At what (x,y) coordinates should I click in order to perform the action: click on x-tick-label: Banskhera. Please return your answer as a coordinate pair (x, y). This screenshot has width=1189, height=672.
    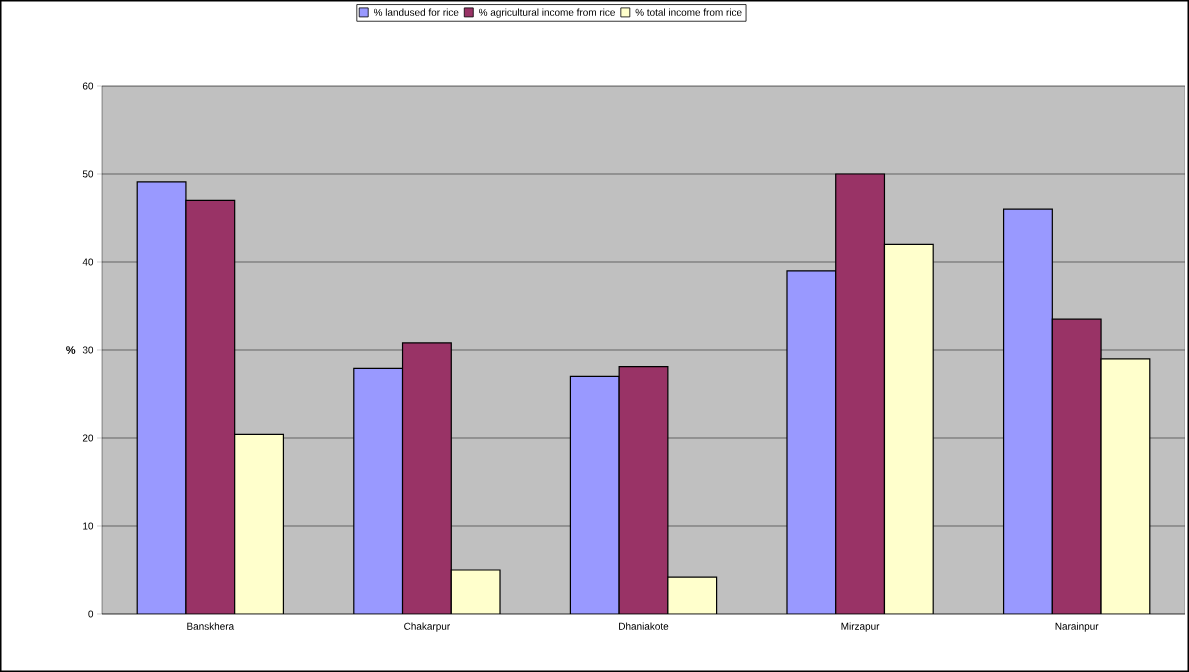
    Looking at the image, I should click on (211, 626).